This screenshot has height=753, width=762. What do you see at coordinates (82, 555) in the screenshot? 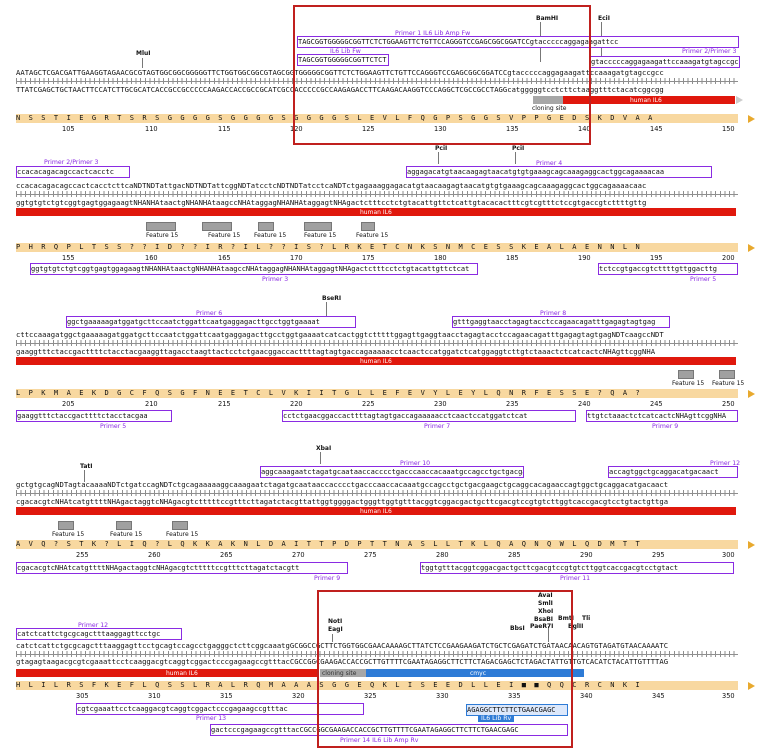
I see `aa-number: 255` at bounding box center [82, 555].